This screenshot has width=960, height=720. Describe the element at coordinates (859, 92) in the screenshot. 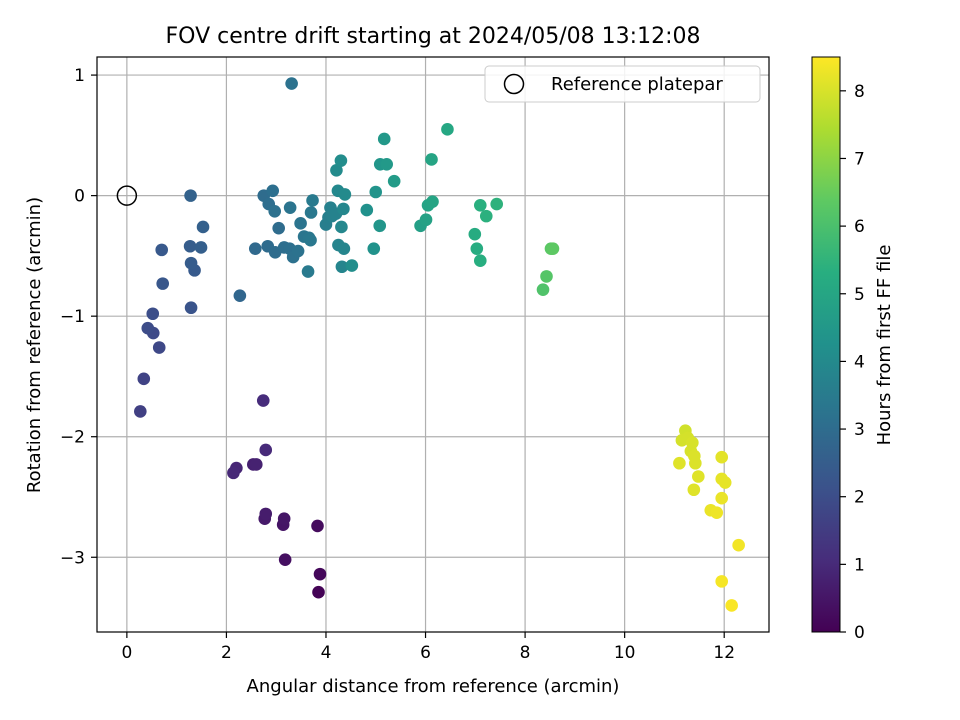

I see `colorbar-tick-label: 8` at that location.